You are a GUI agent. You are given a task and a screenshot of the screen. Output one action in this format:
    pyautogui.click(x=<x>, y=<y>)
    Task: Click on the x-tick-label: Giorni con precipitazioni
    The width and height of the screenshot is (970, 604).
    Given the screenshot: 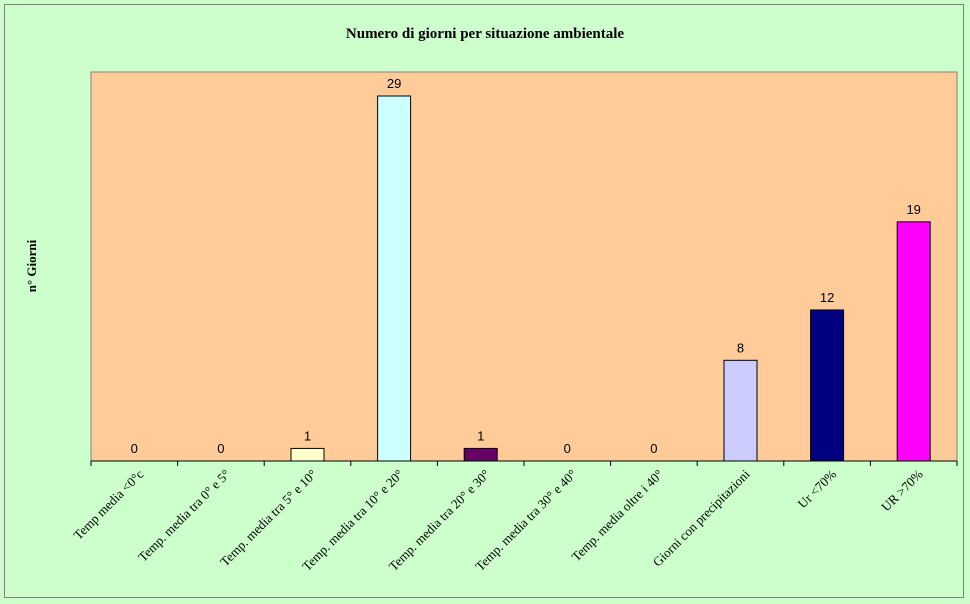 What is the action you would take?
    pyautogui.click(x=701, y=517)
    